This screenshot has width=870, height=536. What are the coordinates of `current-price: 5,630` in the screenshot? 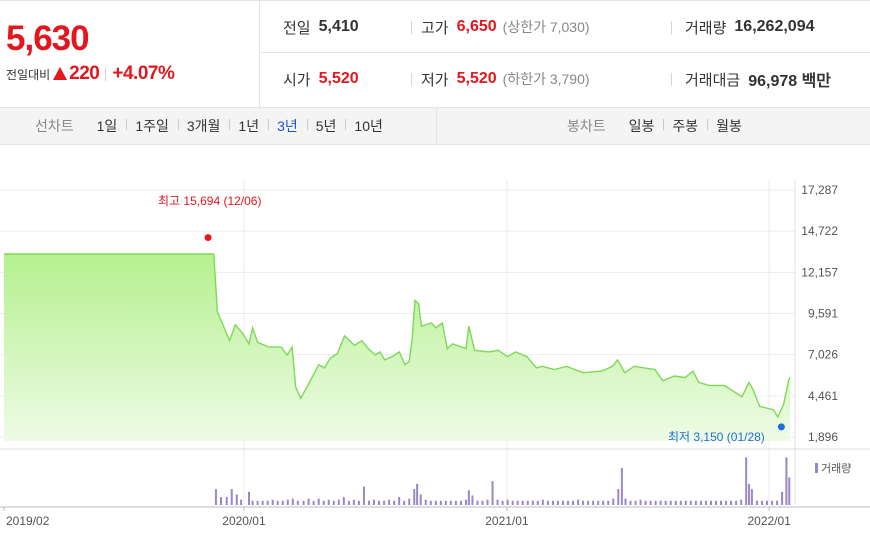 It's located at (48, 38).